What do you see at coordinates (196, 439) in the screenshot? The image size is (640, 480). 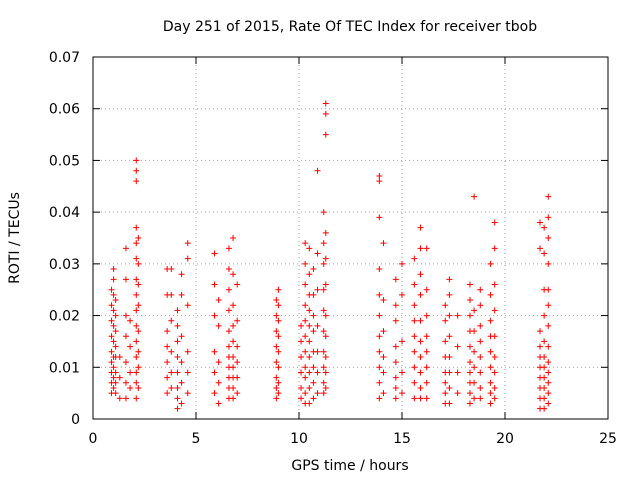 I see `x-tick-label: 5` at bounding box center [196, 439].